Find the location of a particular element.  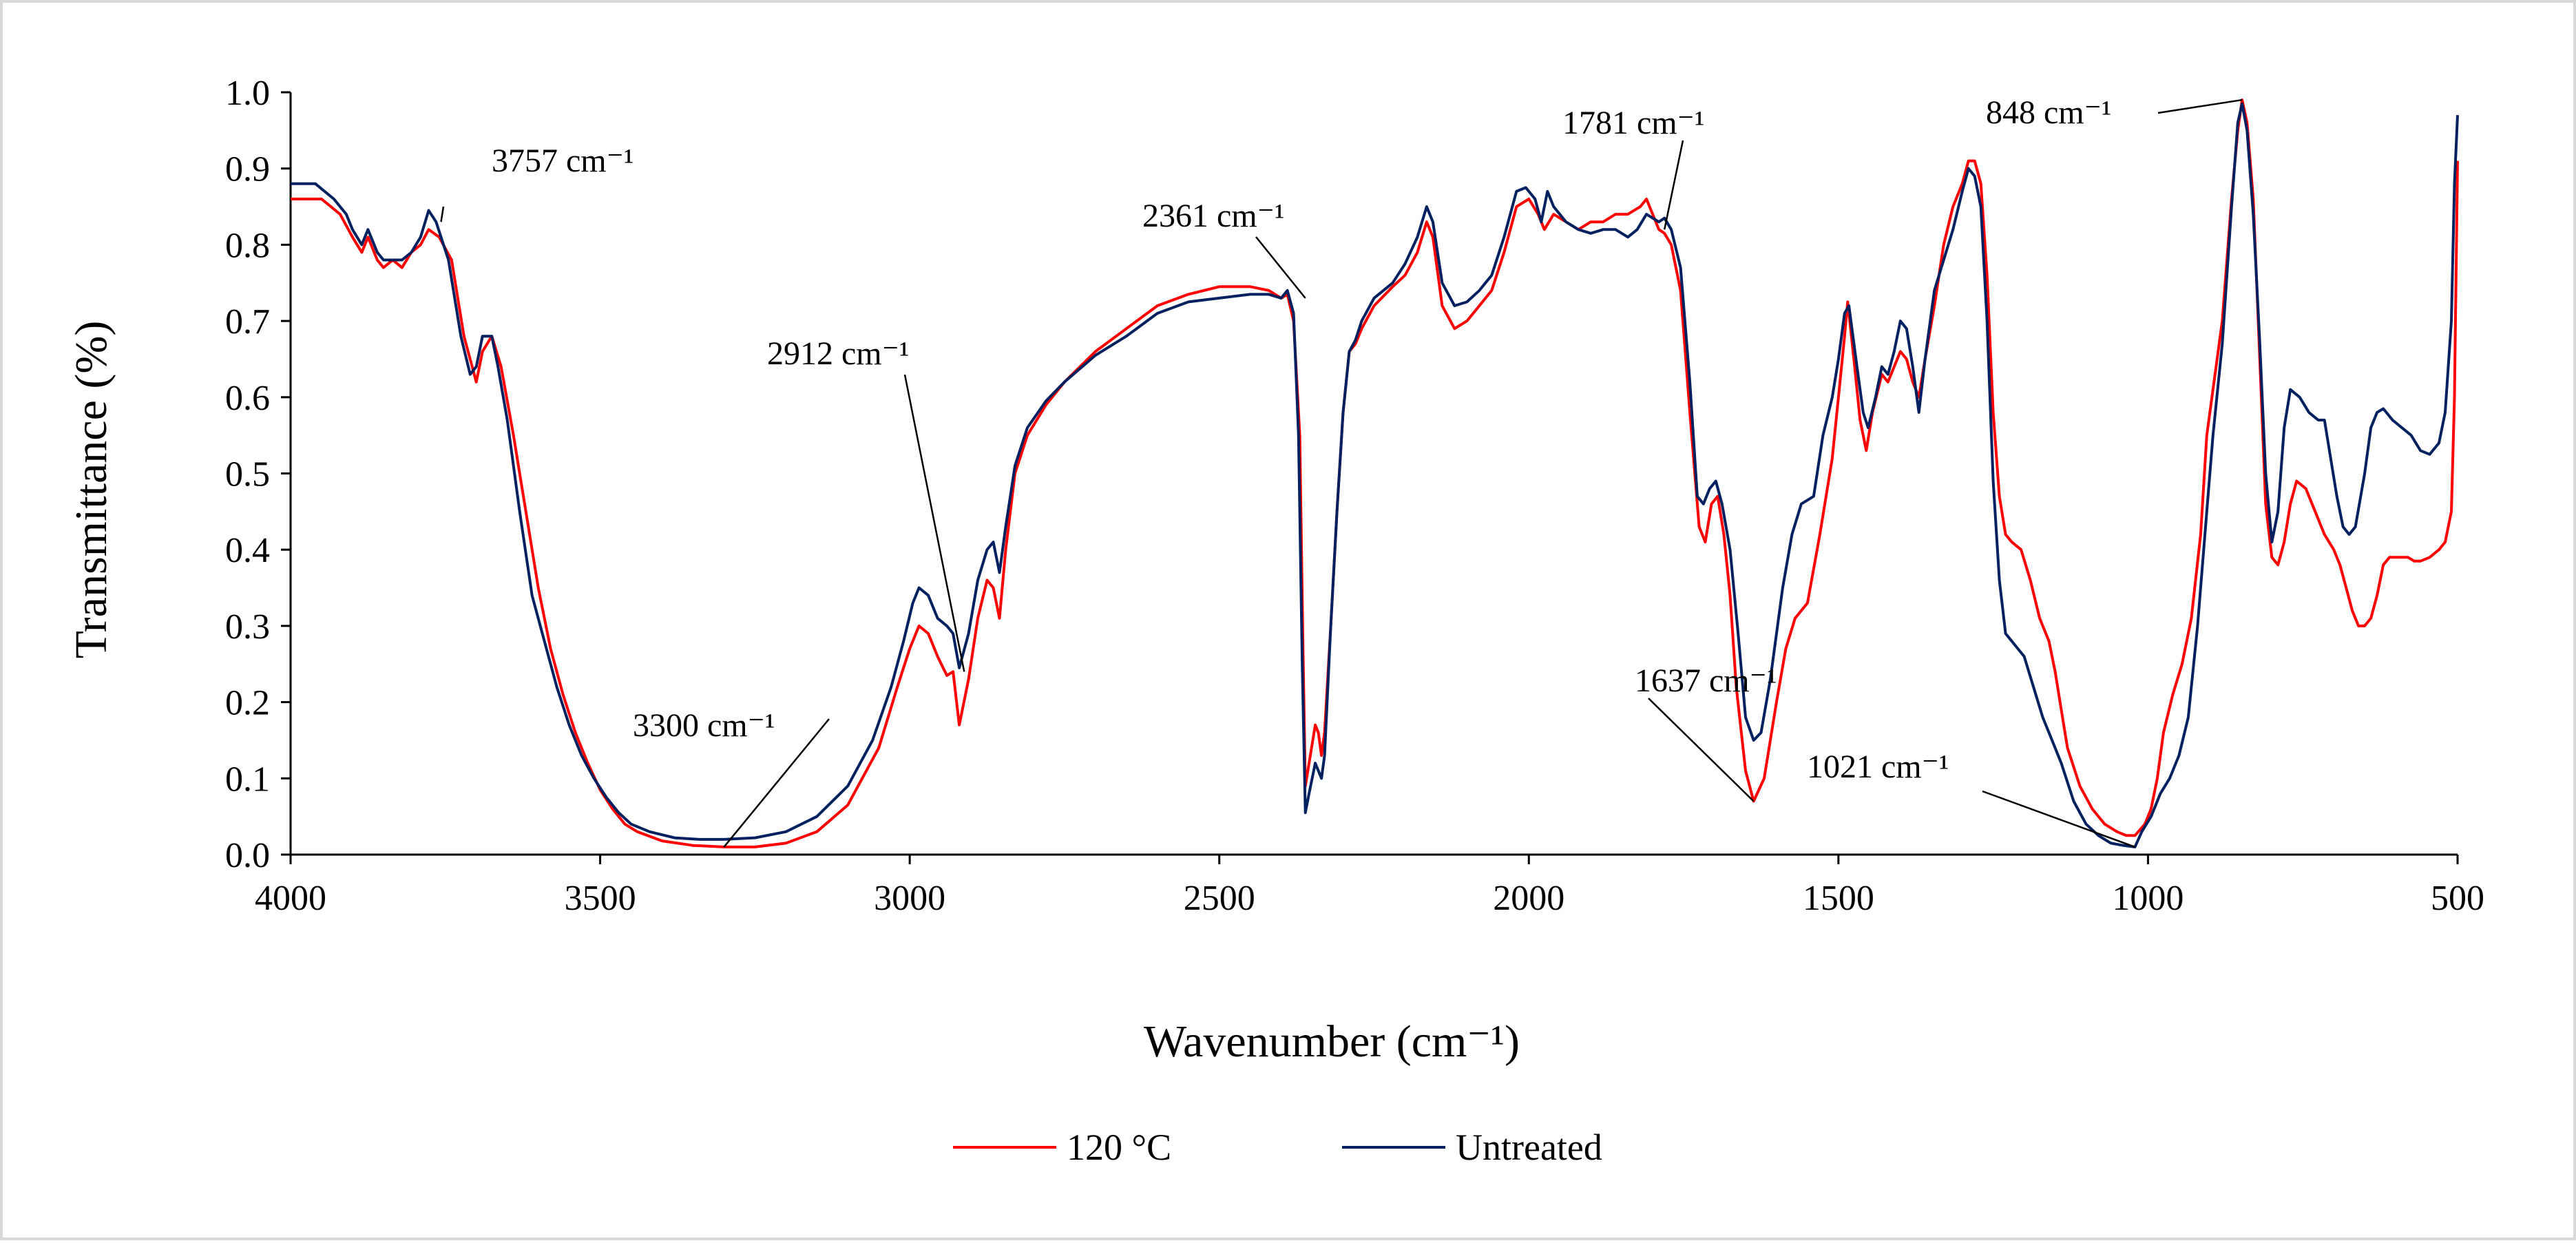

y-tick-label: 0.6 is located at coordinates (247, 399).